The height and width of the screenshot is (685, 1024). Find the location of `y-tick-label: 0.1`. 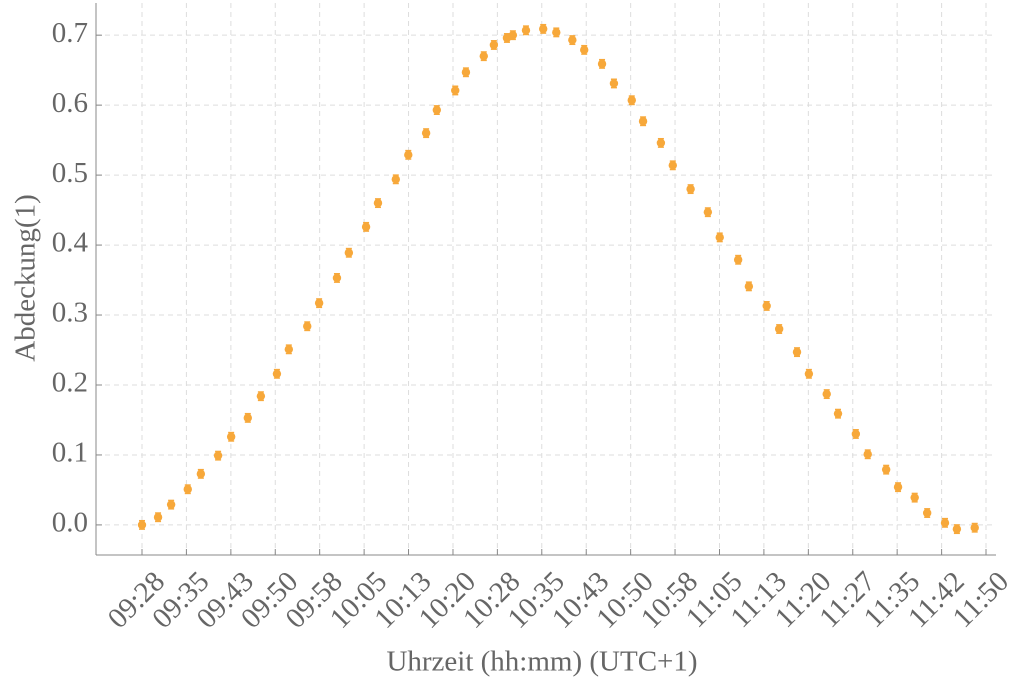

y-tick-label: 0.1 is located at coordinates (70, 453).